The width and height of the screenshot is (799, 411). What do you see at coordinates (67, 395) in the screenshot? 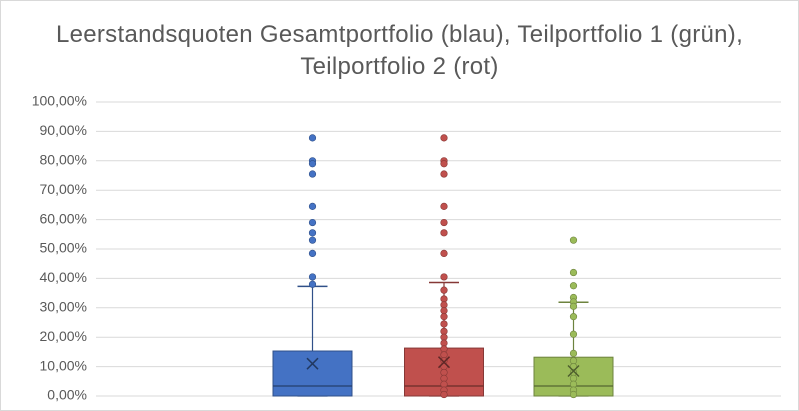
I see `y-tick-label: 0,00%` at bounding box center [67, 395].